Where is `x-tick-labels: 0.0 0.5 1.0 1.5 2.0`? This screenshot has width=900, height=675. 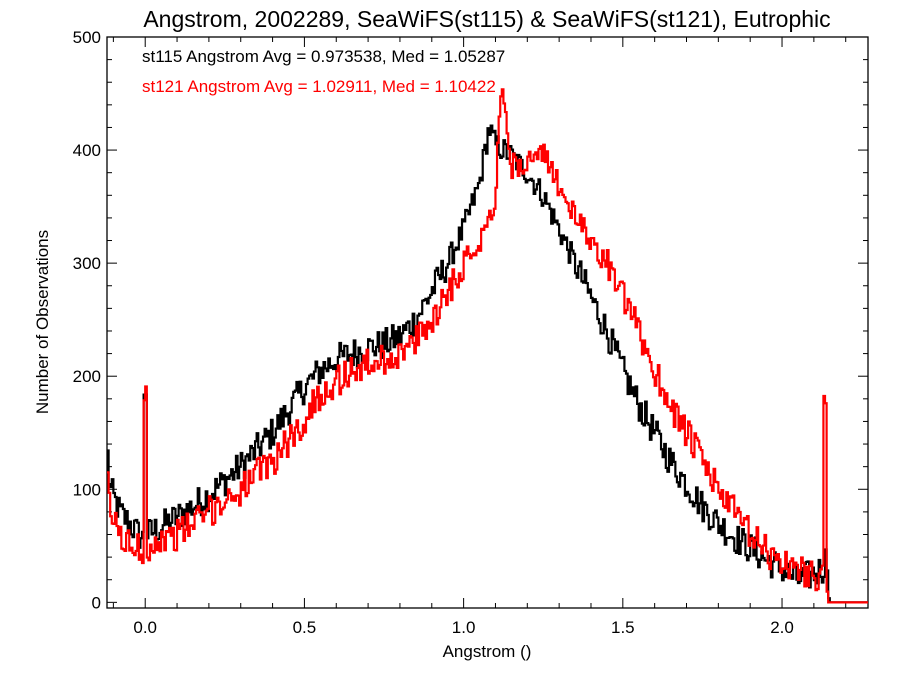
x-tick-labels: 0.0 0.5 1.0 1.5 2.0 is located at coordinates (463, 627).